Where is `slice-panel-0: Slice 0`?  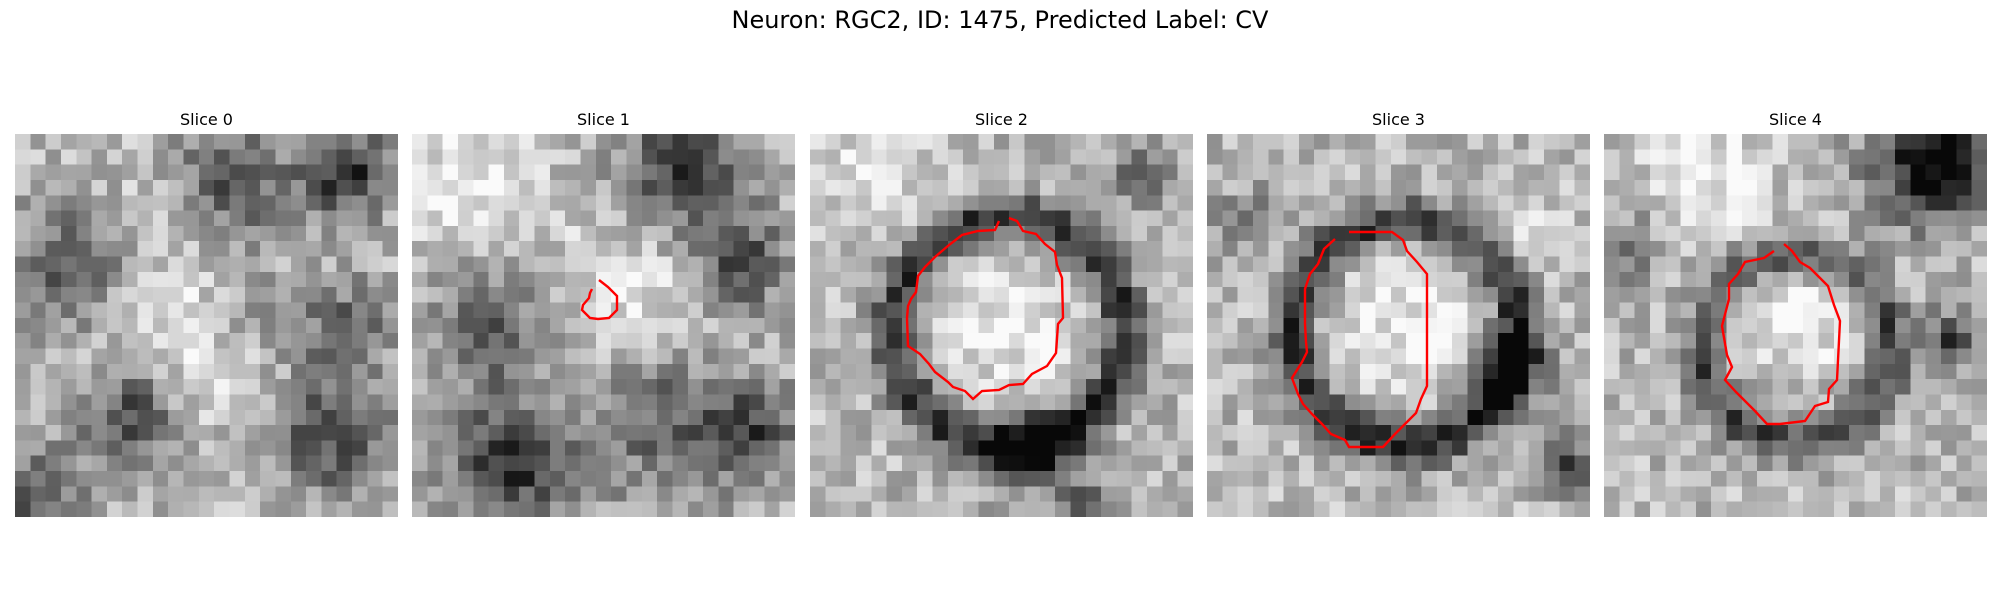 slice-panel-0: Slice 0 is located at coordinates (206, 312).